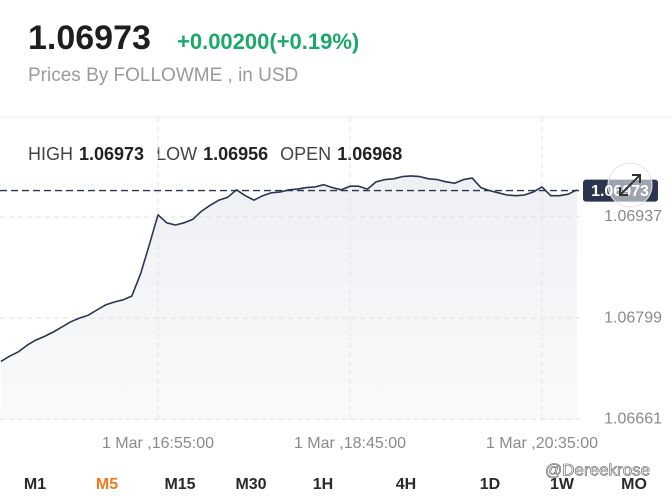  I want to click on x-tick-label: 1 Mar ,18:45:00, so click(350, 443).